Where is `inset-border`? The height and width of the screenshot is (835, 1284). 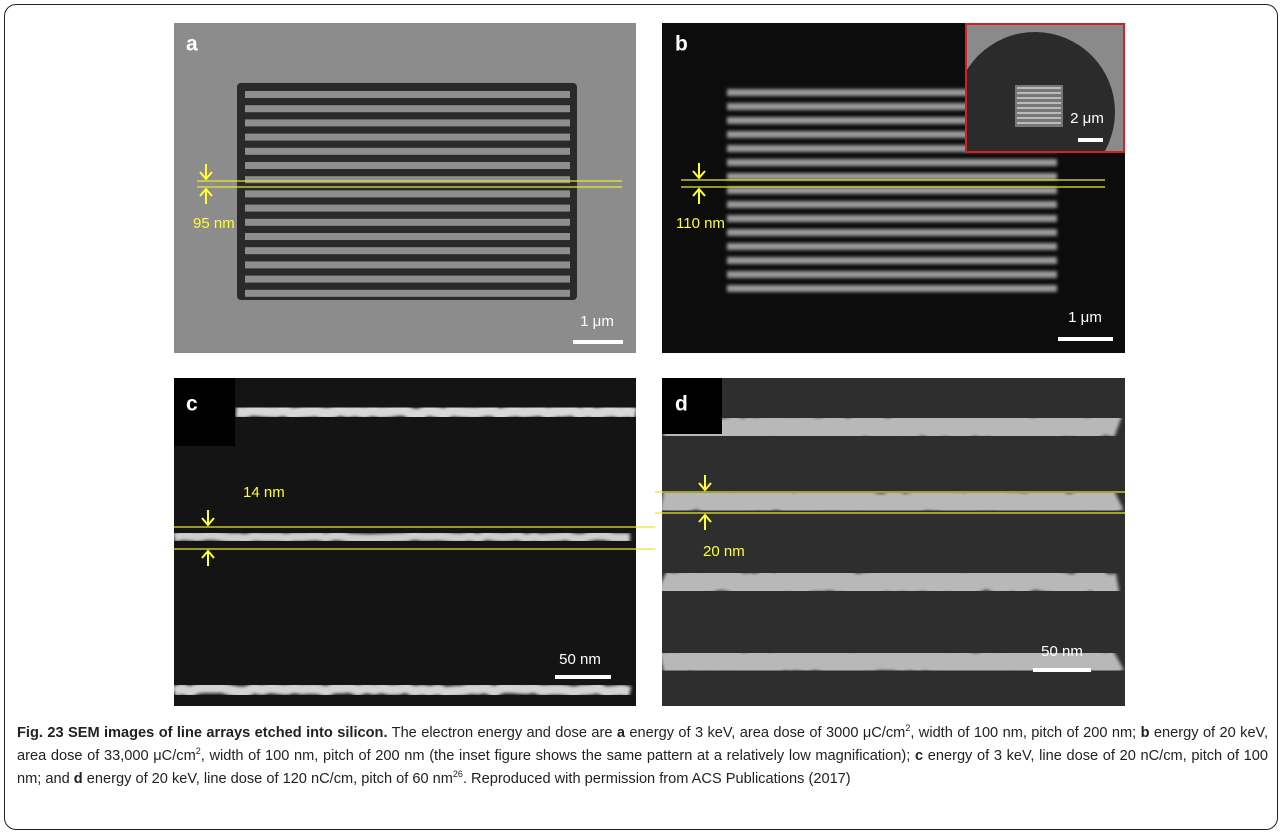 inset-border is located at coordinates (1045, 88).